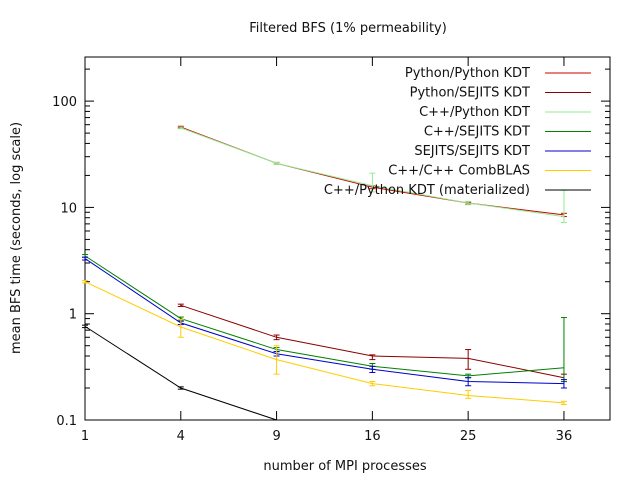  What do you see at coordinates (73, 315) in the screenshot?
I see `y-tick-label: 1` at bounding box center [73, 315].